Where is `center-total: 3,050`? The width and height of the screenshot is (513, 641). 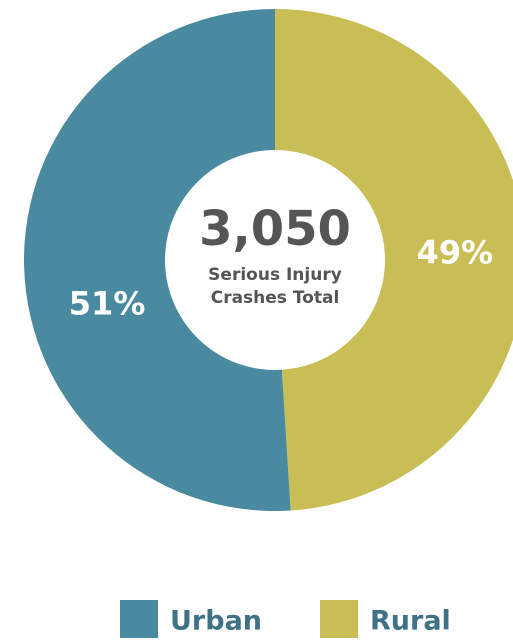 center-total: 3,050 is located at coordinates (275, 229).